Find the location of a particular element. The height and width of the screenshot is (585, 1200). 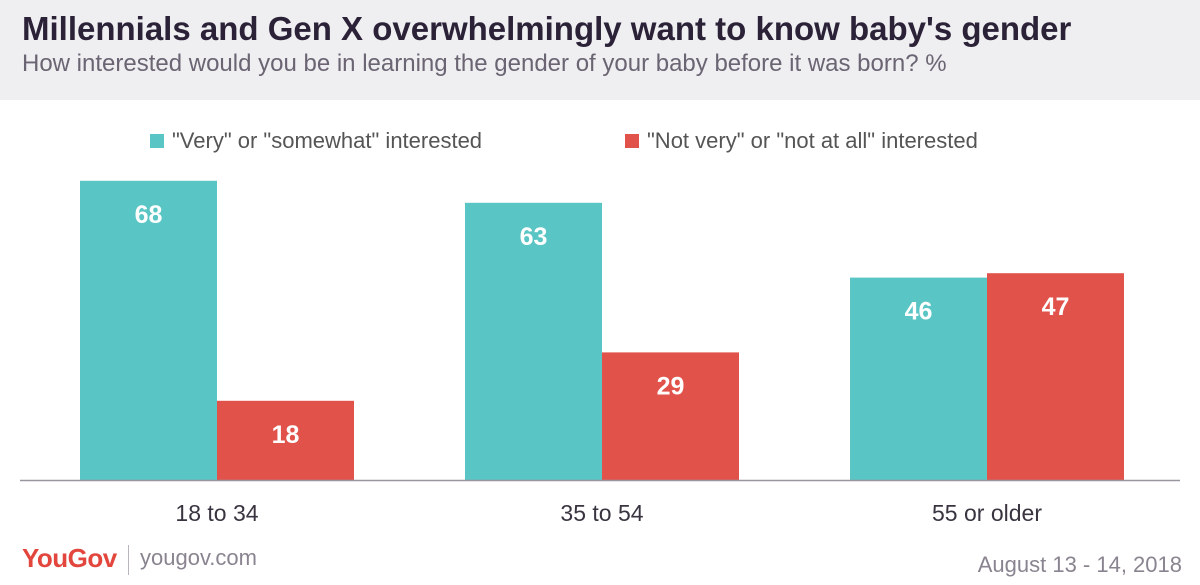

legend-label-not-interested: "Not very" or "not at all" interested is located at coordinates (812, 140).